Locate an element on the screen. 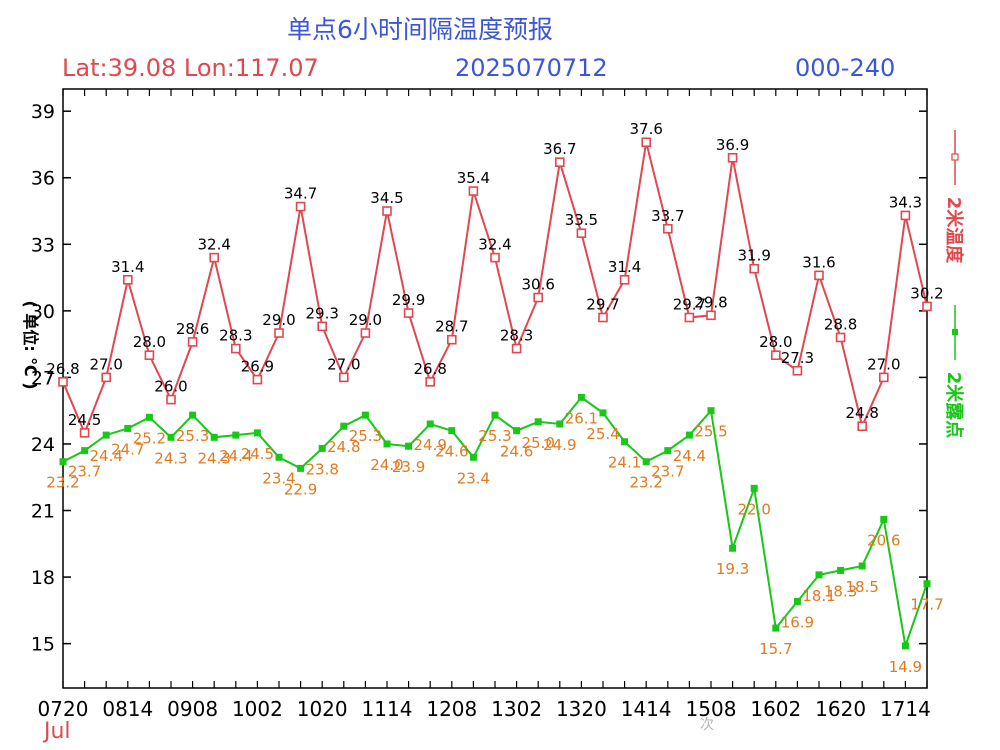 Image resolution: width=1000 pixels, height=750 pixels. dew-data-label: 22.0 is located at coordinates (753, 509).